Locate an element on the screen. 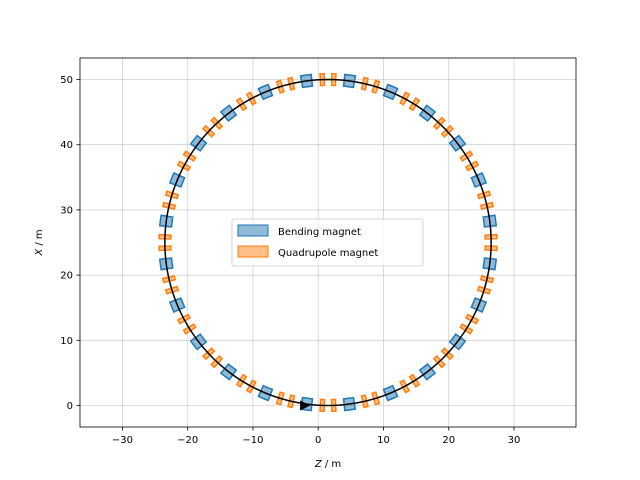 The height and width of the screenshot is (480, 640). x-tick-label: −10 is located at coordinates (252, 440).